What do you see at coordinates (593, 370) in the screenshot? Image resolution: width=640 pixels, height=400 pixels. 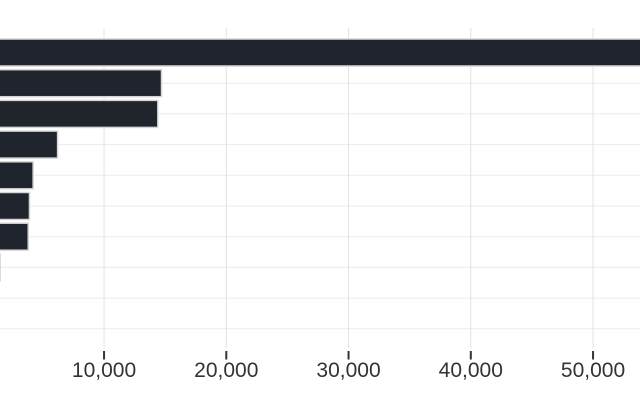 I see `x-axis-tick-label: 50,000` at bounding box center [593, 370].